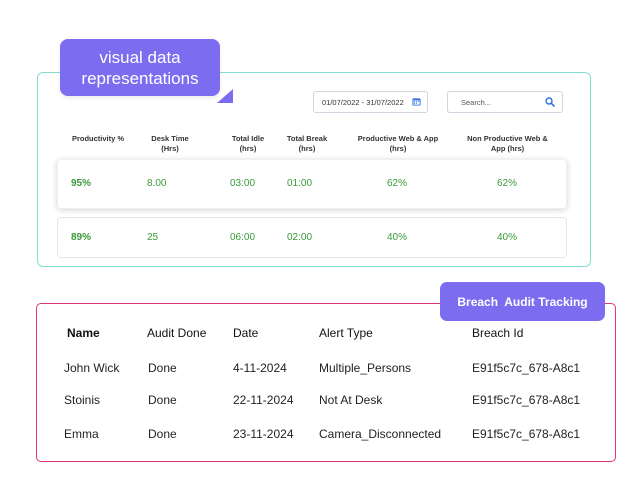 This screenshot has height=501, width=637. What do you see at coordinates (170, 143) in the screenshot?
I see `header-desk-time: Desk Time (Hrs)` at bounding box center [170, 143].